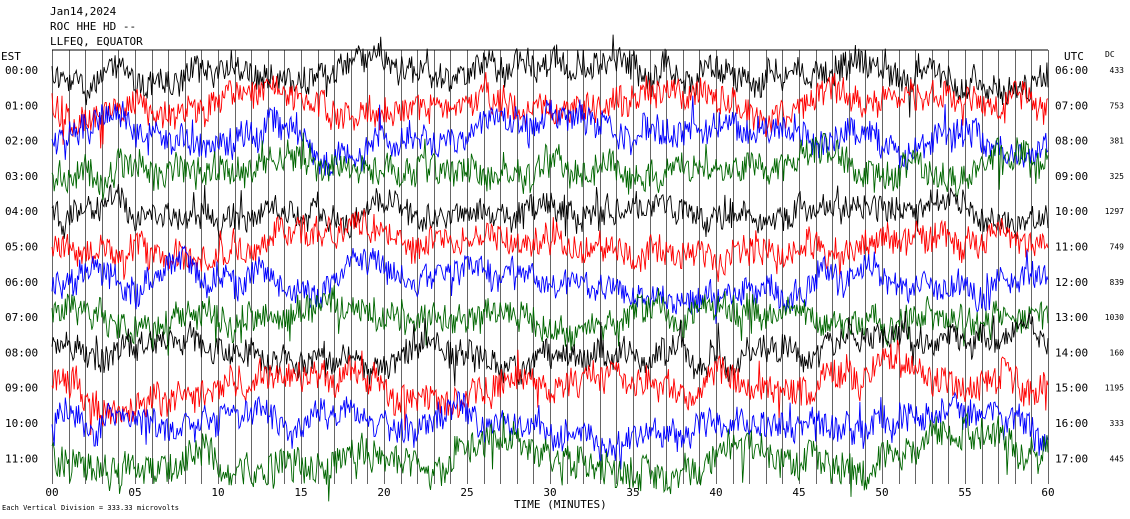 The width and height of the screenshot is (1130, 519). What do you see at coordinates (1071, 70) in the screenshot?
I see `utc-hour-label: 06:00` at bounding box center [1071, 70].